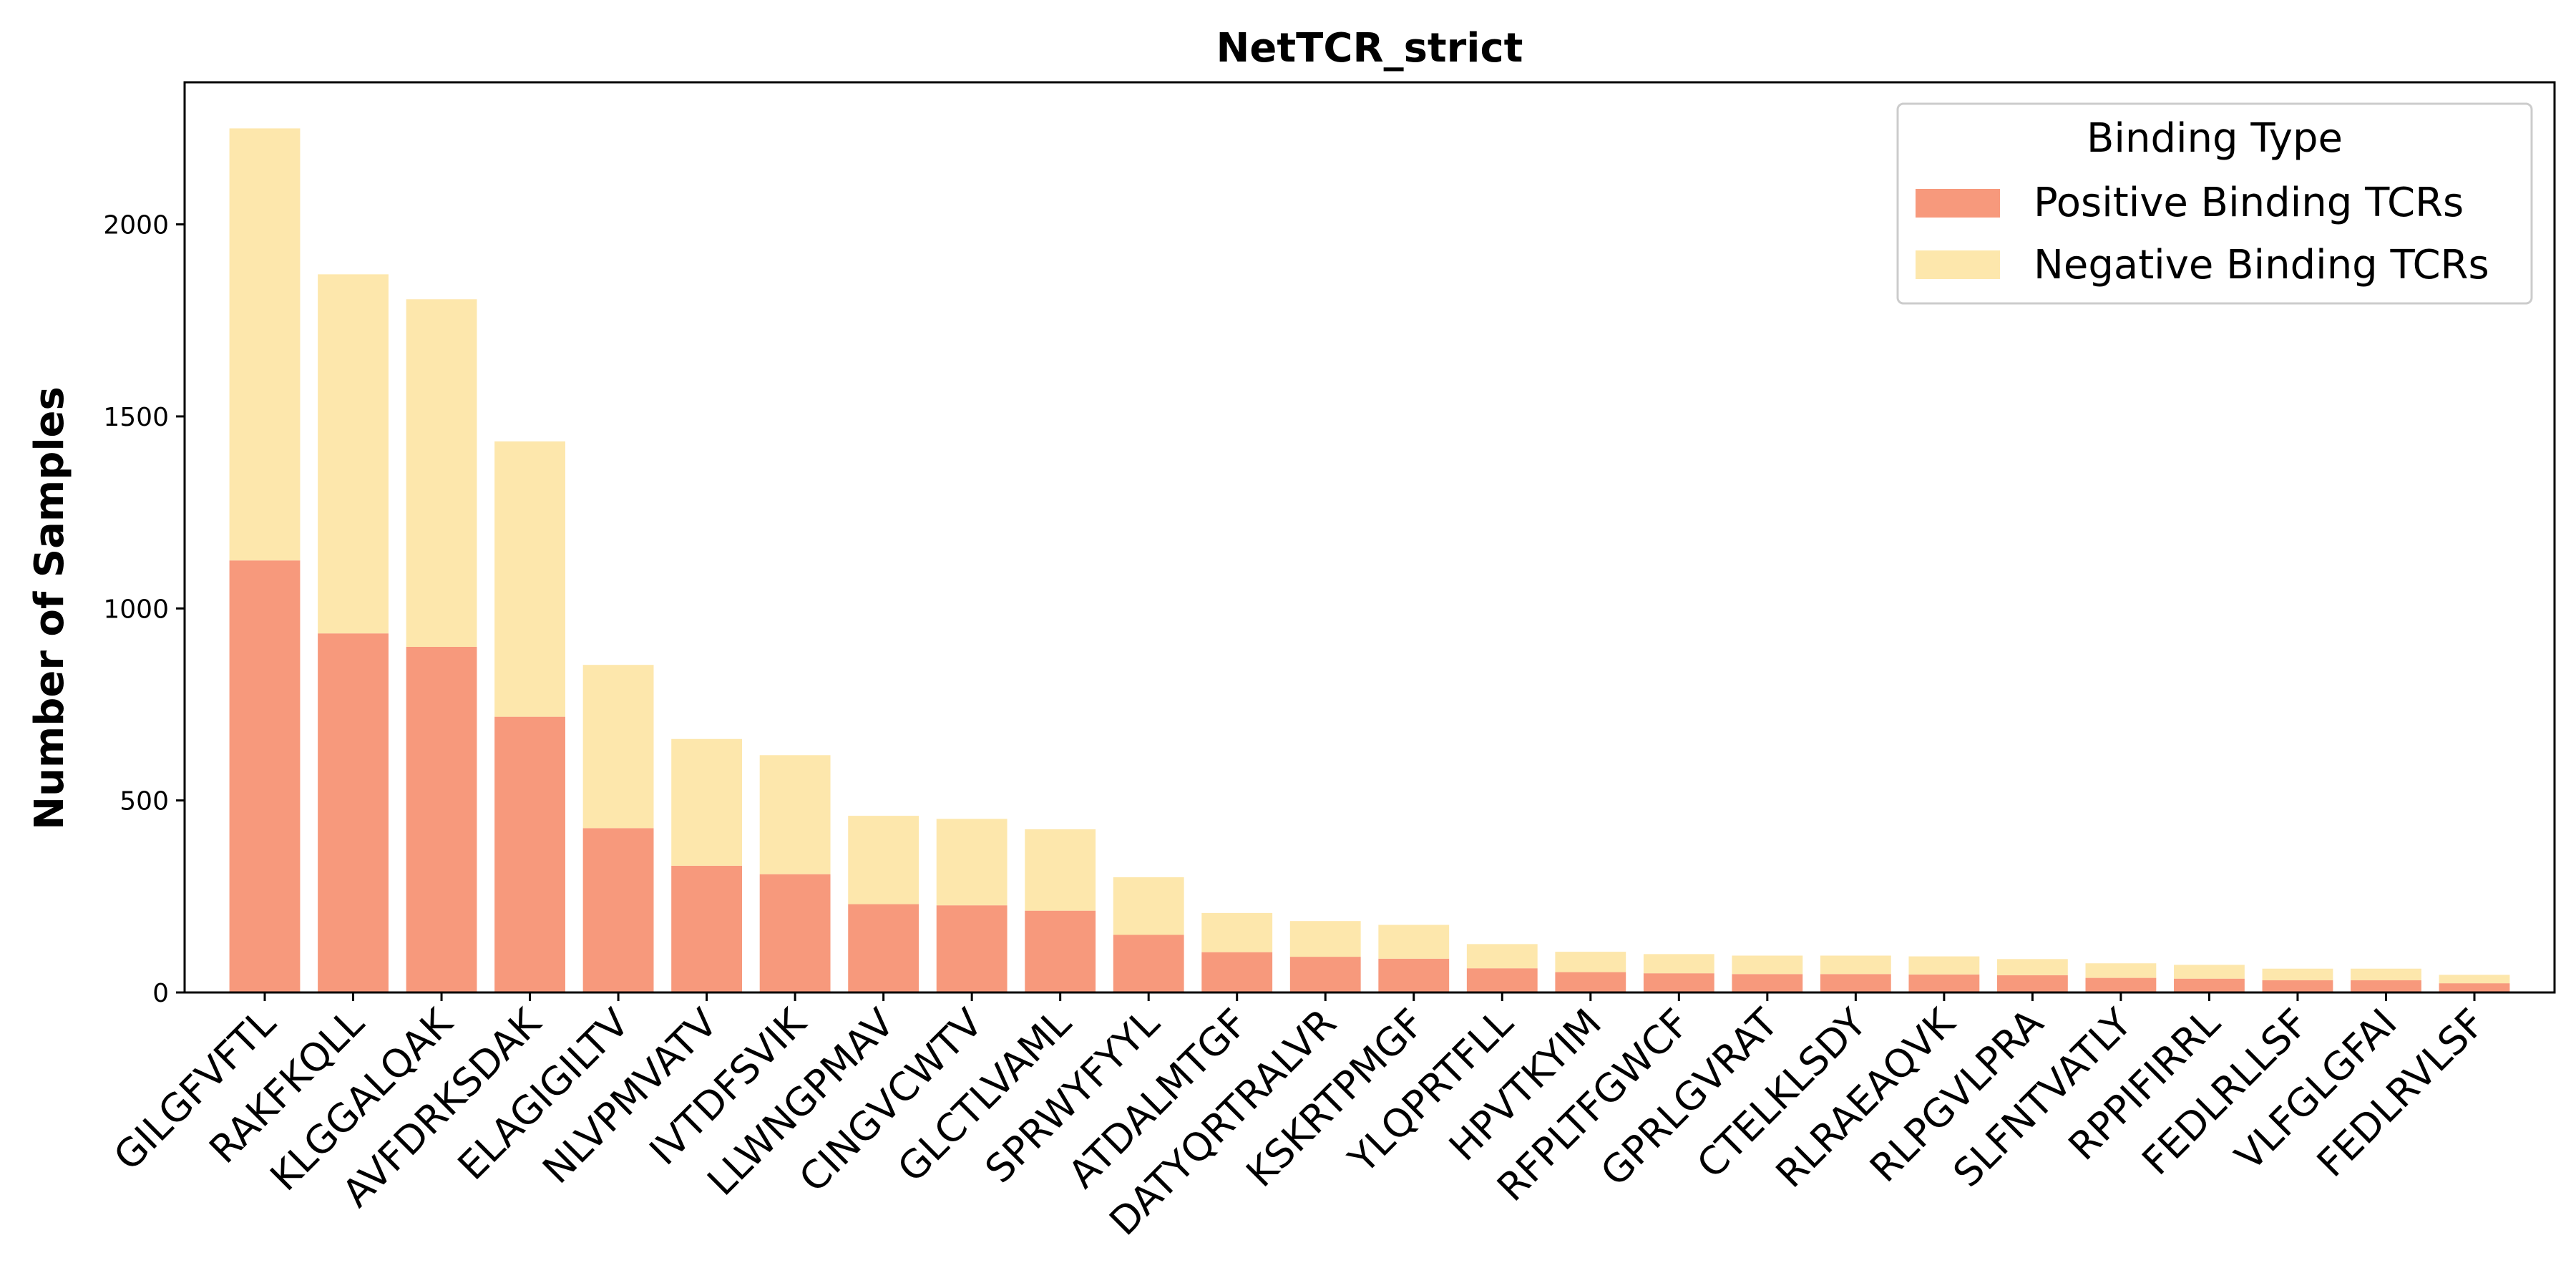 This screenshot has width=2576, height=1288. Describe the element at coordinates (1944, 965) in the screenshot. I see `bar-negative-rlraeaqvk` at that location.